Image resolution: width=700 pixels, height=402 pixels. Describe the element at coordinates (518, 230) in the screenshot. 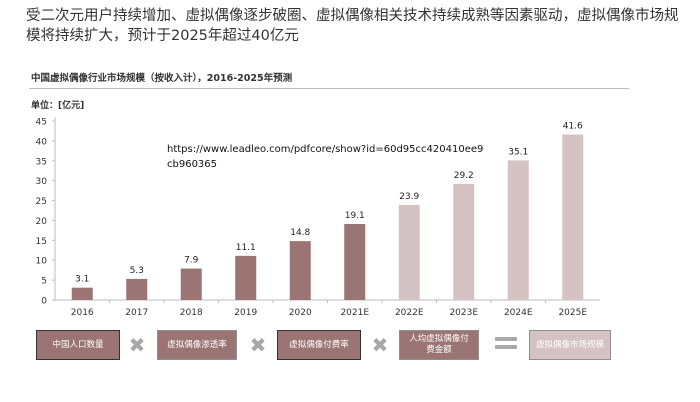

I see `bar-2024E` at that location.